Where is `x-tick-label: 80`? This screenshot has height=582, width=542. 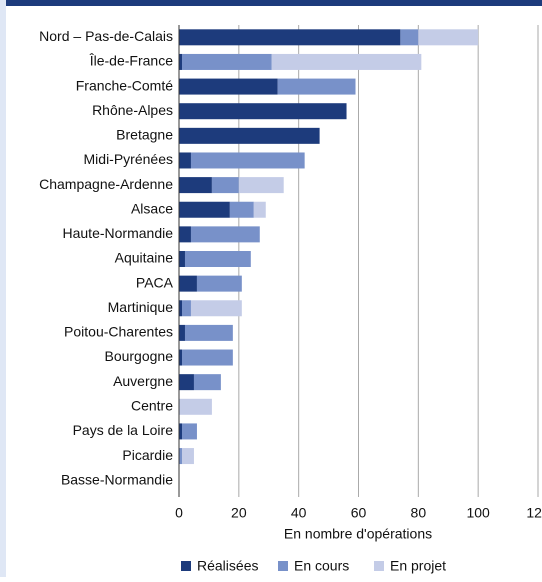
x-tick-label: 80 is located at coordinates (419, 513).